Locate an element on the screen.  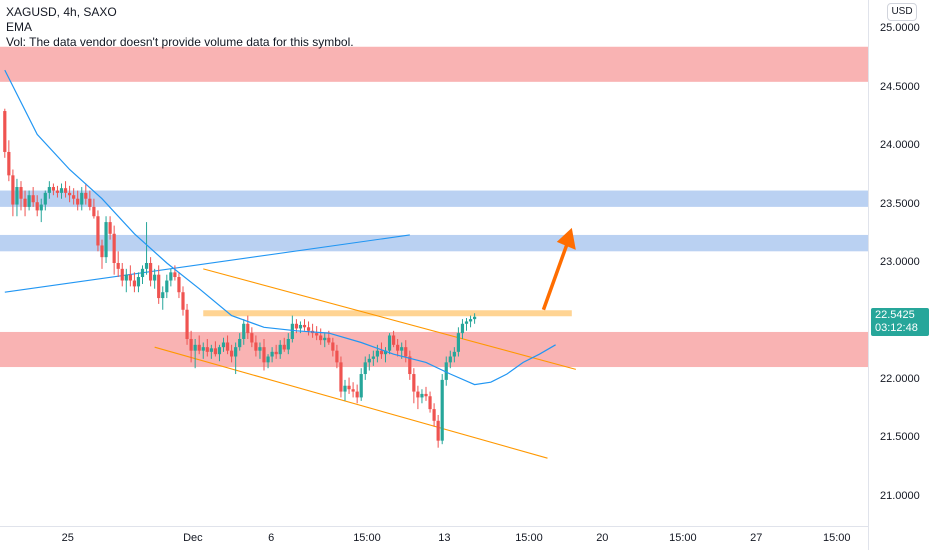
bullish-arrow-shaft is located at coordinates (555, 276).